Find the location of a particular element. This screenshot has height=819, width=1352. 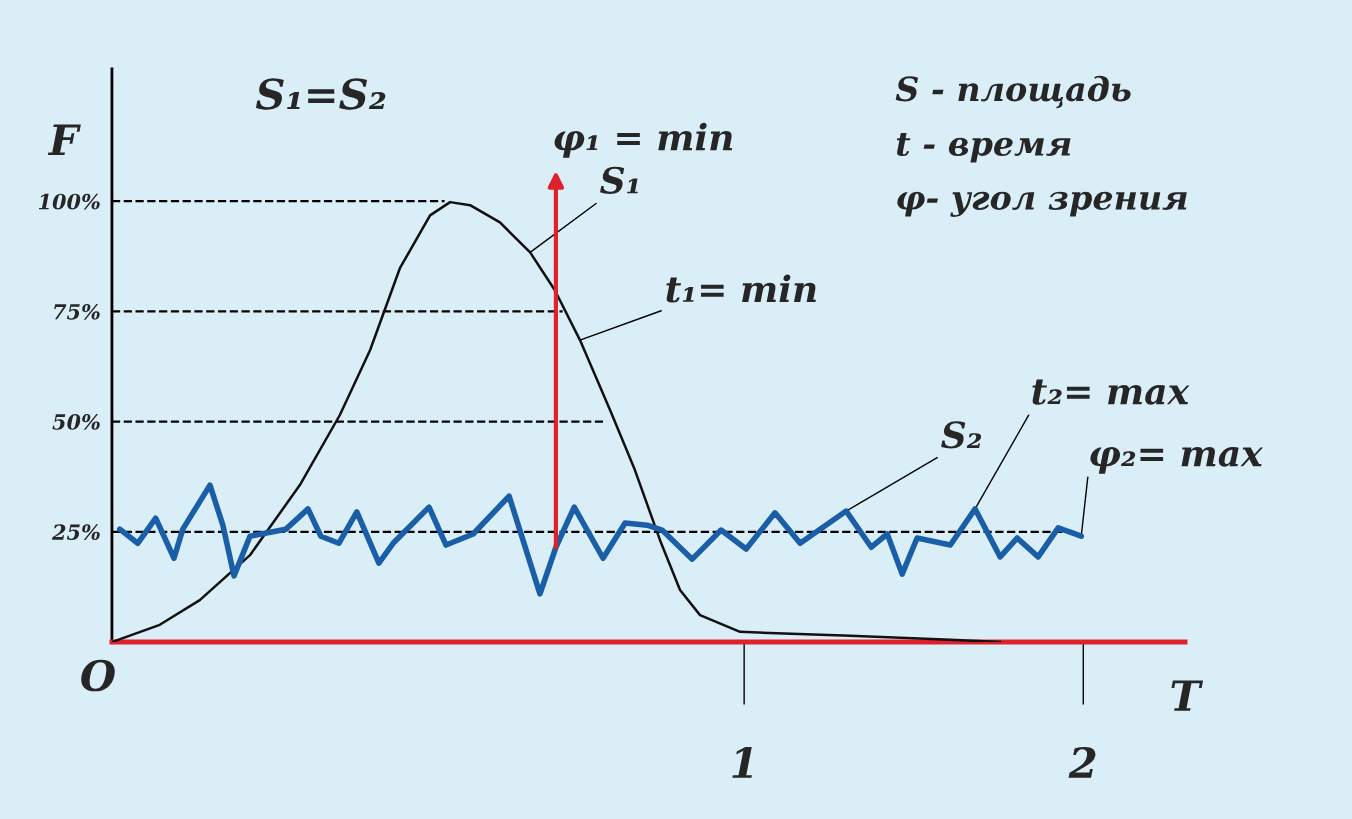

y-tick-label: 25% is located at coordinates (75, 532).